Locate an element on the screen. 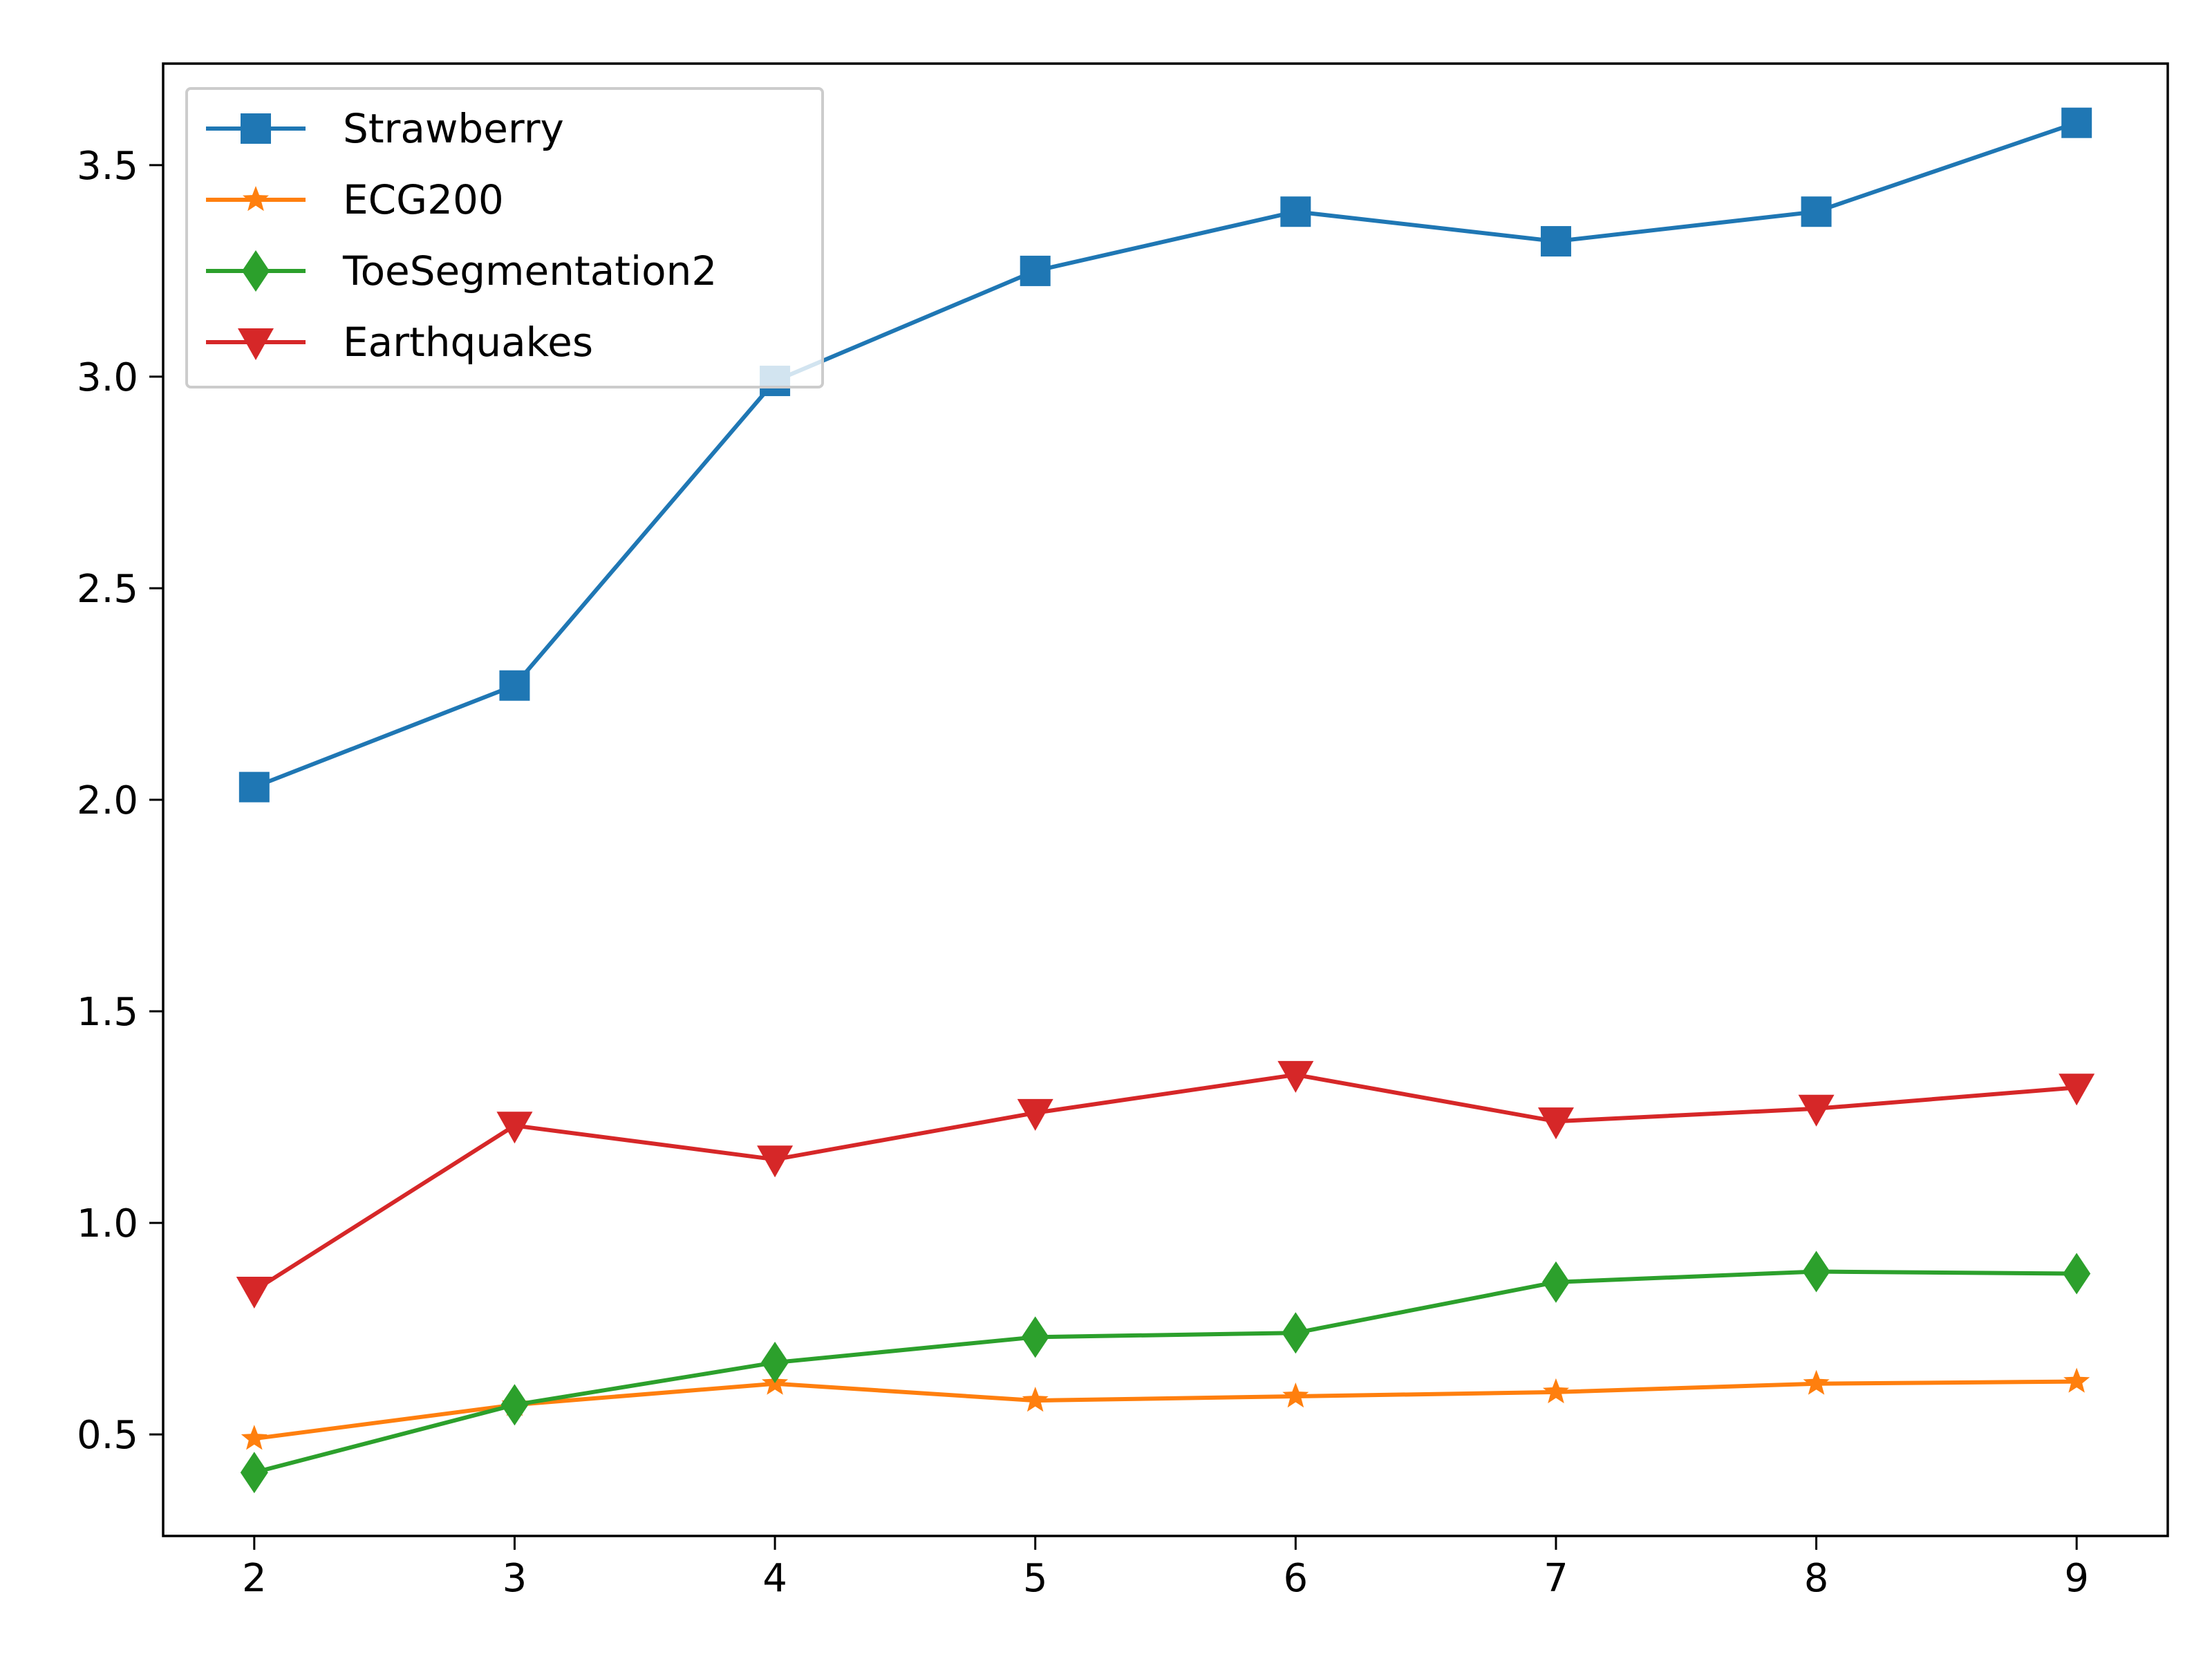 This screenshot has height=1659, width=2212. y-tick-label: 2.0 is located at coordinates (107, 800).